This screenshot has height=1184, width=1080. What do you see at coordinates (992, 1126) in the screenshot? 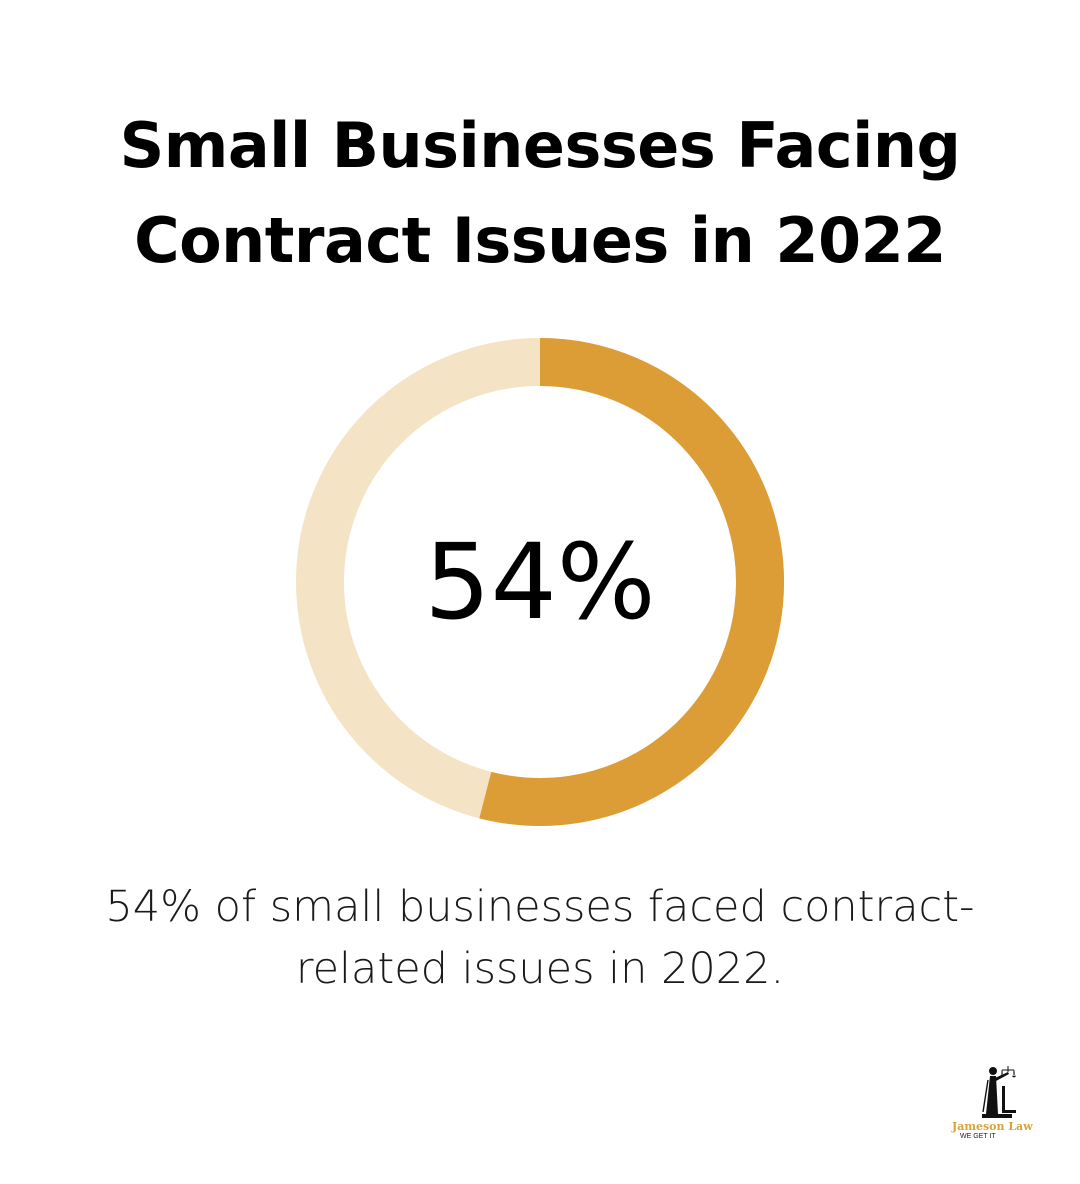
I see `brand-name: Jameson Law` at bounding box center [992, 1126].